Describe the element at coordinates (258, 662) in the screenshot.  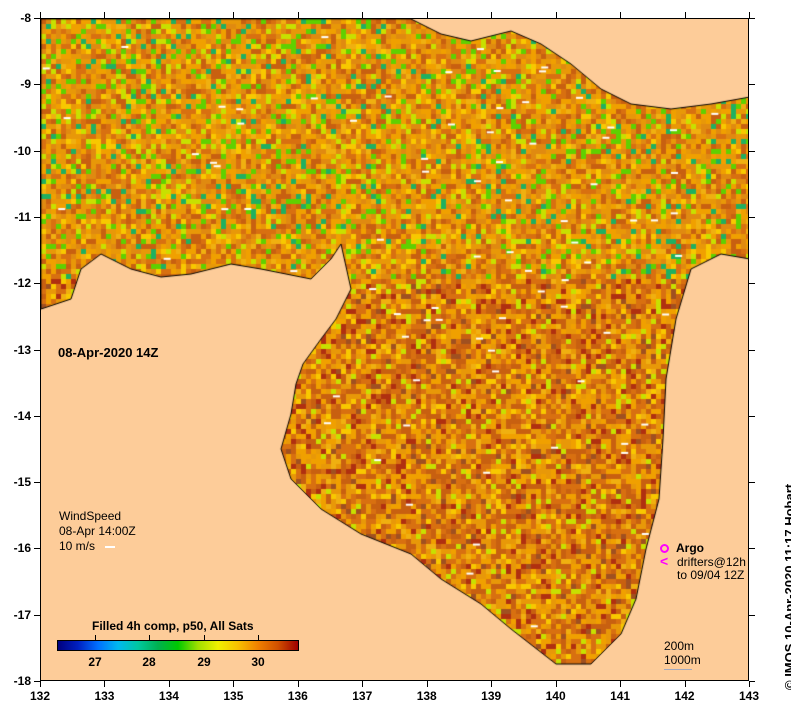
I see `colorbar-label: 30` at that location.